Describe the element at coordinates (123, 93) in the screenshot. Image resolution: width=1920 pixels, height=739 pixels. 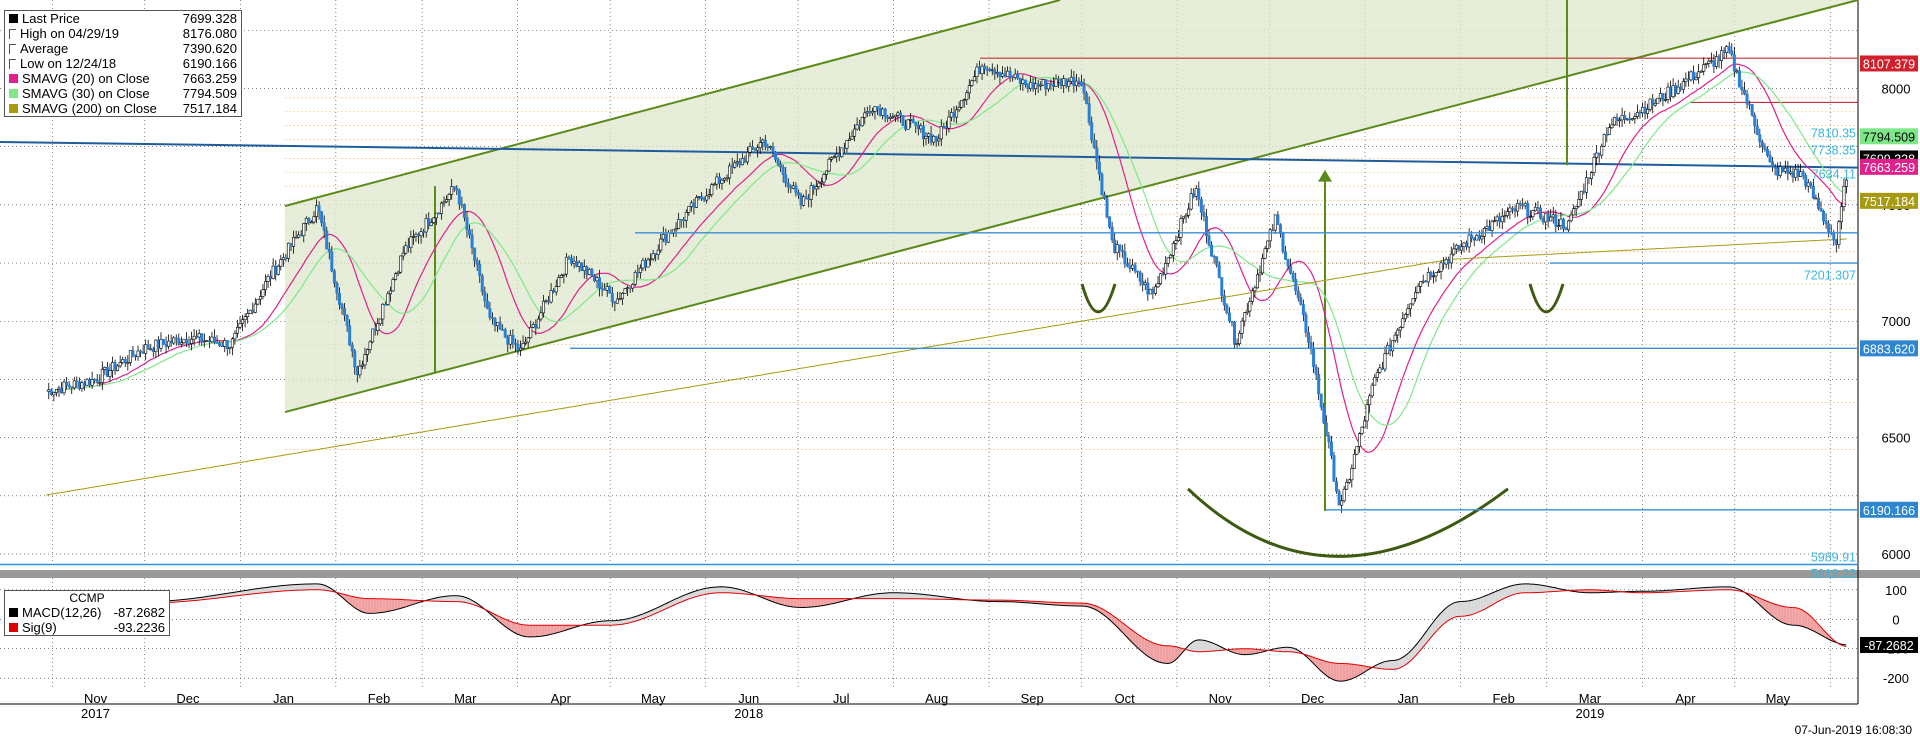
I see `legend-row: SMAVG (30) on Close 7794.509` at that location.